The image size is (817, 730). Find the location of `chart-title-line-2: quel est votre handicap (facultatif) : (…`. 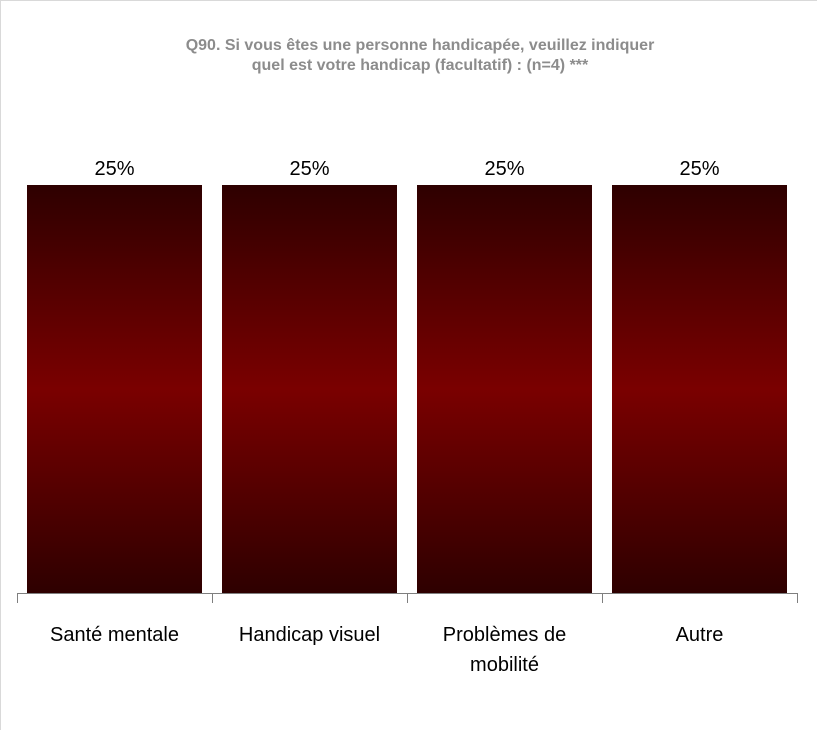

chart-title-line-2: quel est votre handicap (facultatif) : (… is located at coordinates (420, 65).